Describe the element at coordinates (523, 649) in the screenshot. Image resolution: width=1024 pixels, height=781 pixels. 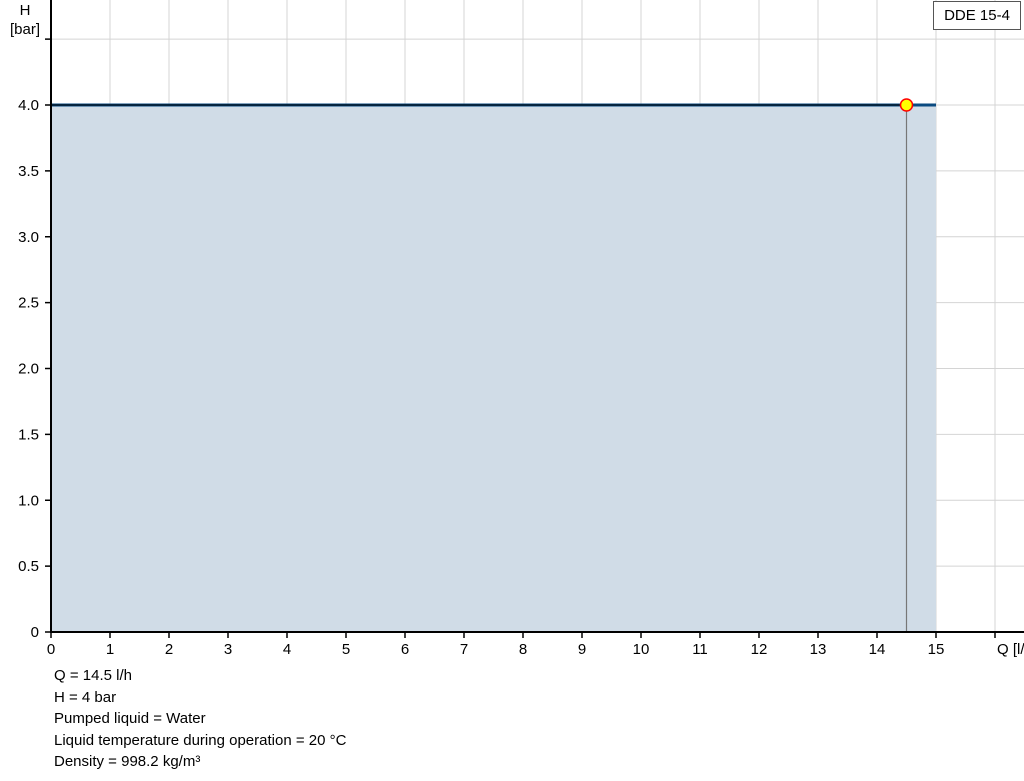
I see `x-tick-label: 8` at that location.